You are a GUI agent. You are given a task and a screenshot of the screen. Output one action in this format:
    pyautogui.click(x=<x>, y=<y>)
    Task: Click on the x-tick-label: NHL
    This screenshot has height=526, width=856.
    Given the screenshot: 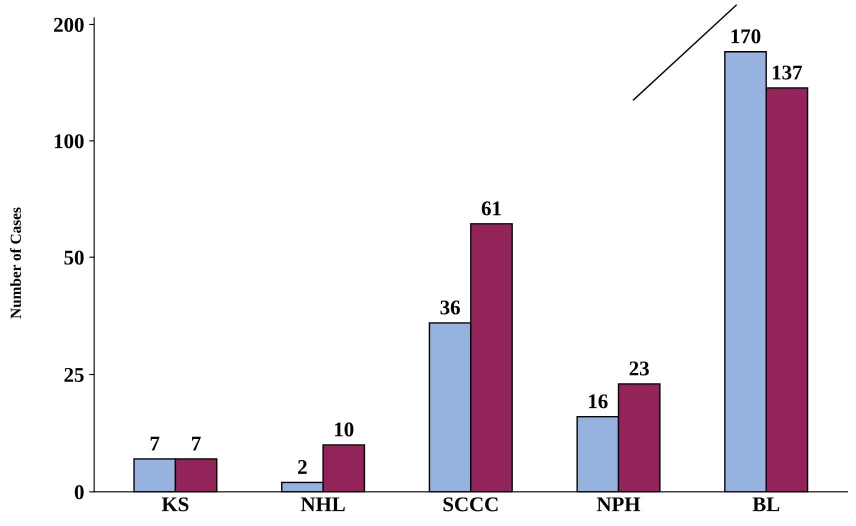 What is the action you would take?
    pyautogui.click(x=322, y=504)
    